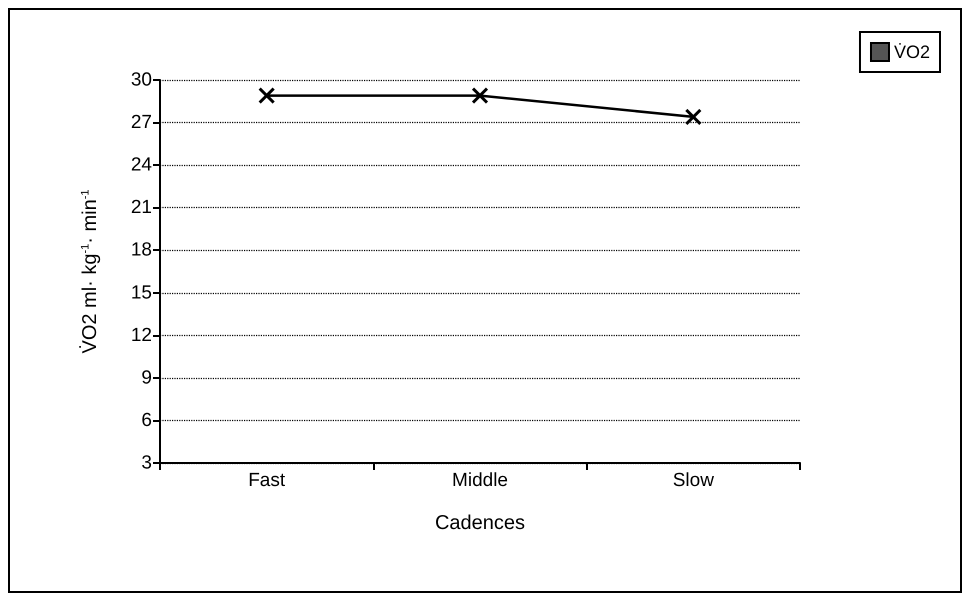  What do you see at coordinates (141, 207) in the screenshot?
I see `y-tick-label: 21` at bounding box center [141, 207].